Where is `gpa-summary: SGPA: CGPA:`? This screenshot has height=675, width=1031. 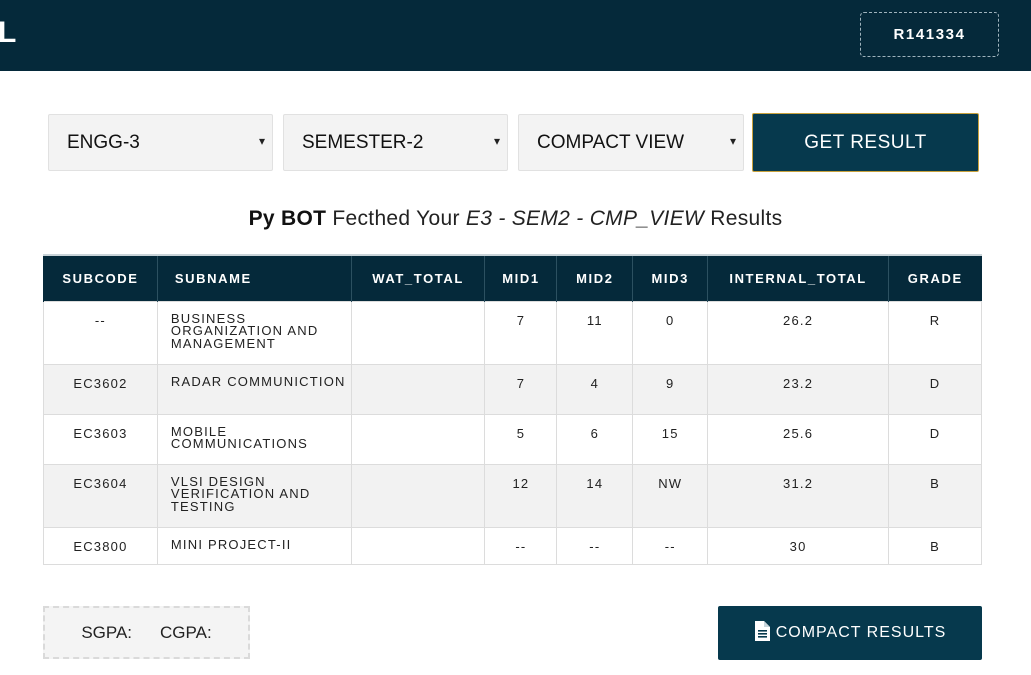 gpa-summary: SGPA: CGPA: is located at coordinates (146, 632).